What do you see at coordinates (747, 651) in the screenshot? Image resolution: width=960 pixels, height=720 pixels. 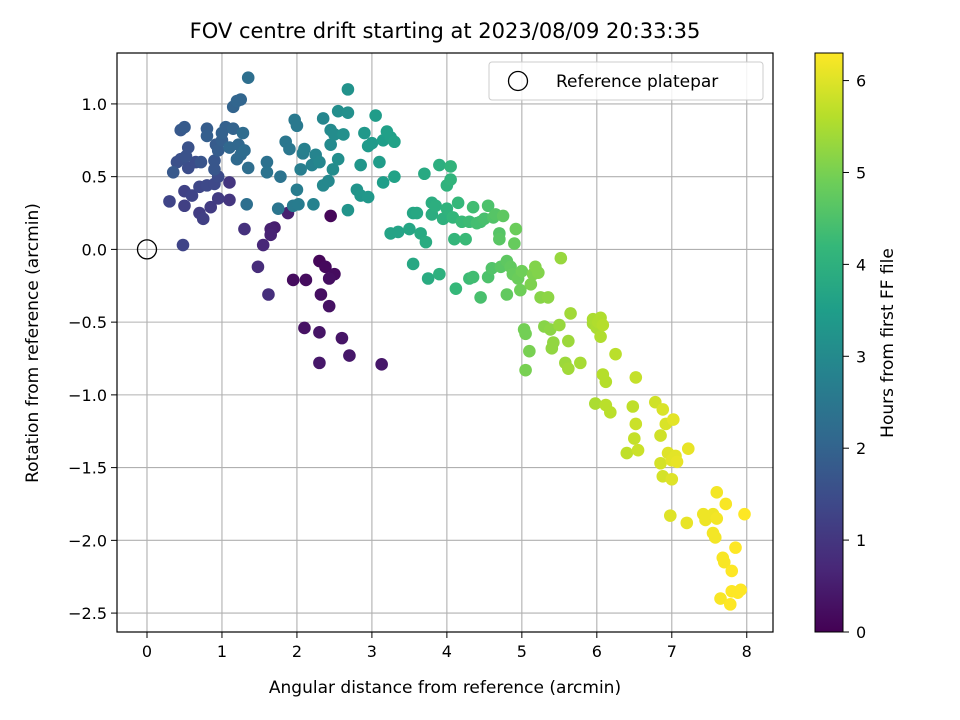 I see `x-tick-label: 8` at bounding box center [747, 651].